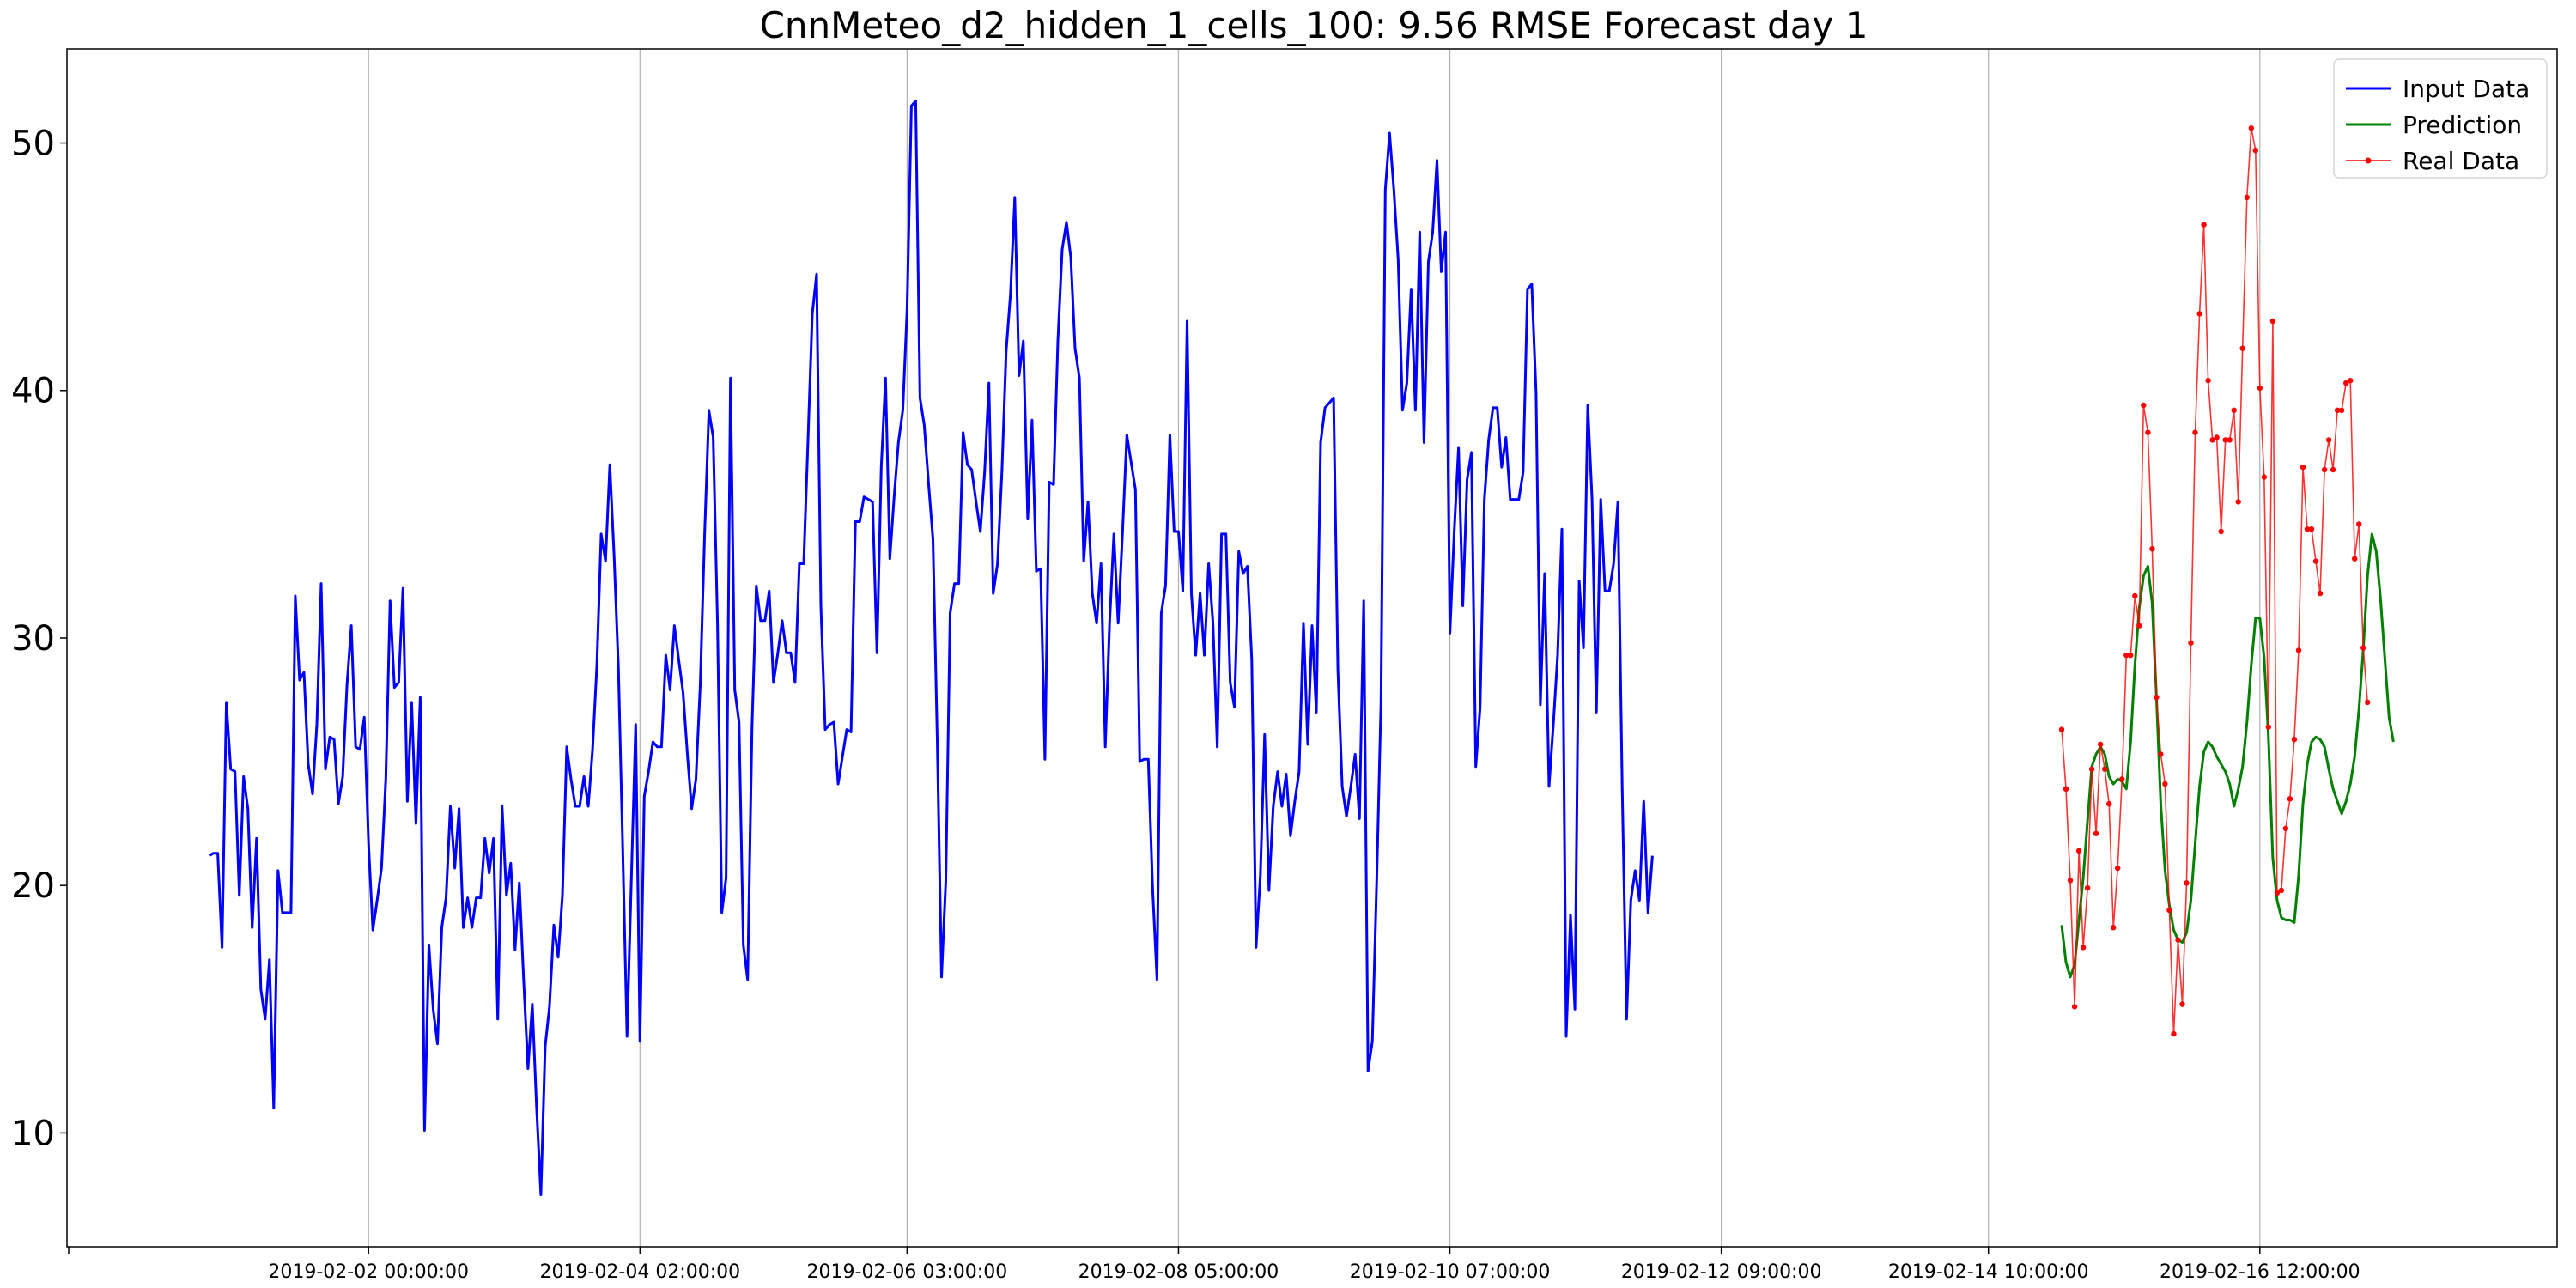  Describe the element at coordinates (33, 886) in the screenshot. I see `y-tick-label: 20` at that location.